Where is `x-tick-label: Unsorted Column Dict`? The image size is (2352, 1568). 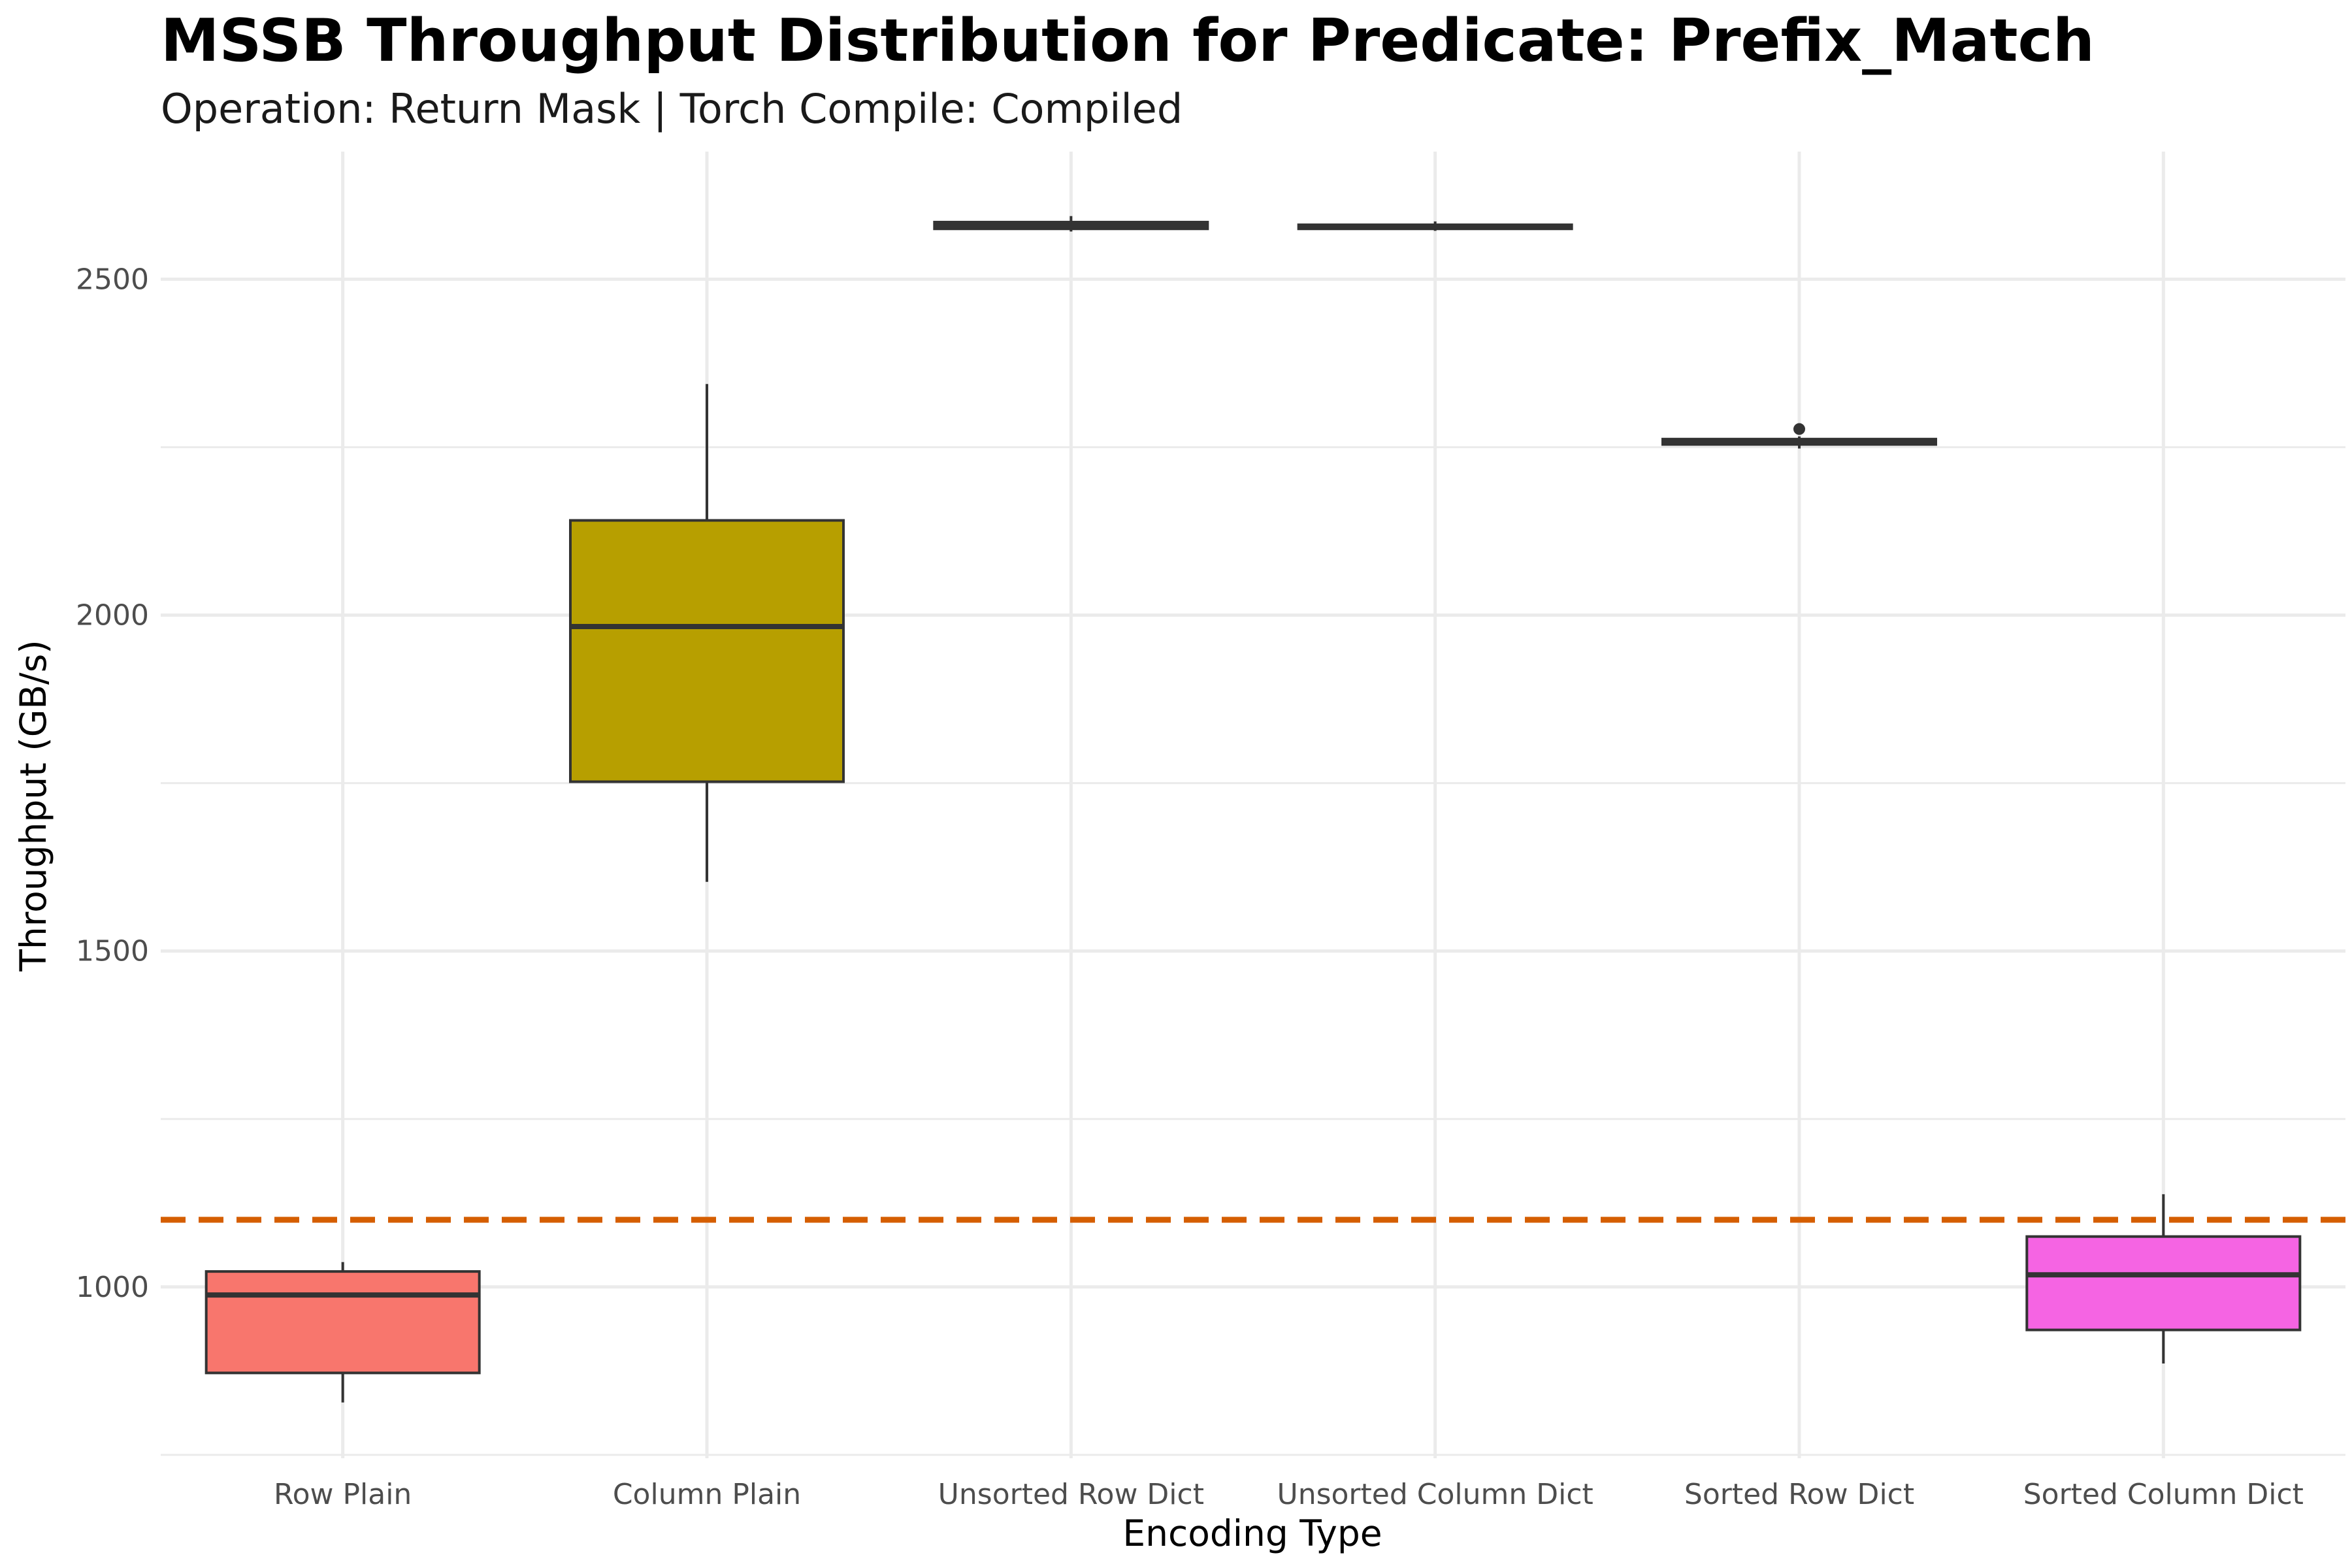 x-tick-label: Unsorted Column Dict is located at coordinates (1435, 1494).